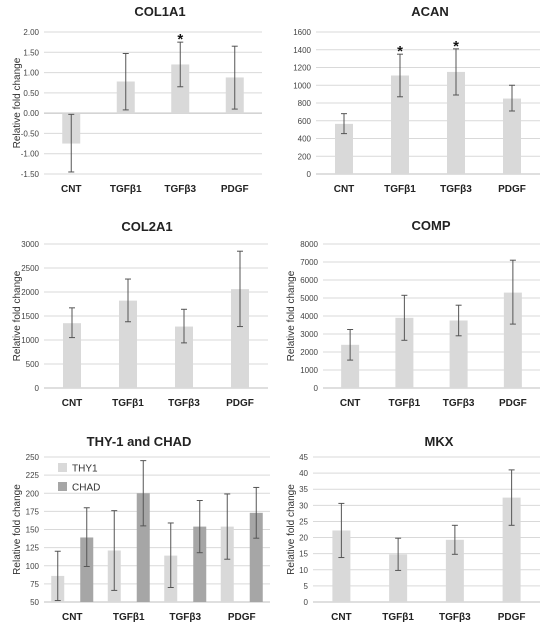 This screenshot has width=550, height=628. Describe the element at coordinates (303, 521) in the screenshot. I see `y-tick-label: 25` at that location.